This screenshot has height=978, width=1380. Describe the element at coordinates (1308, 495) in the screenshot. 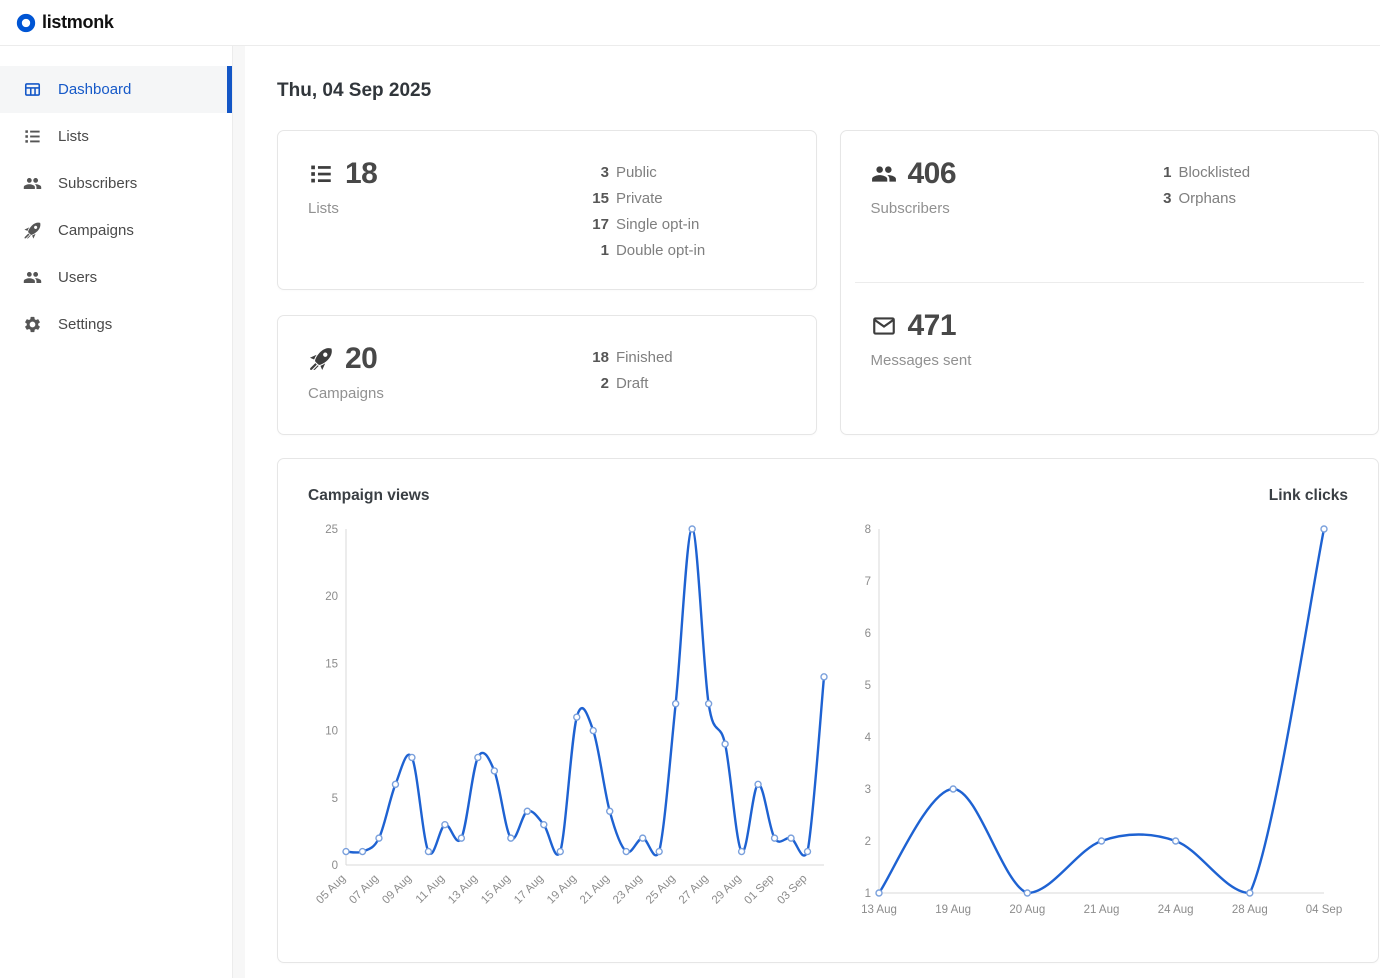

I see `link-clicks-title: Link clicks` at that location.